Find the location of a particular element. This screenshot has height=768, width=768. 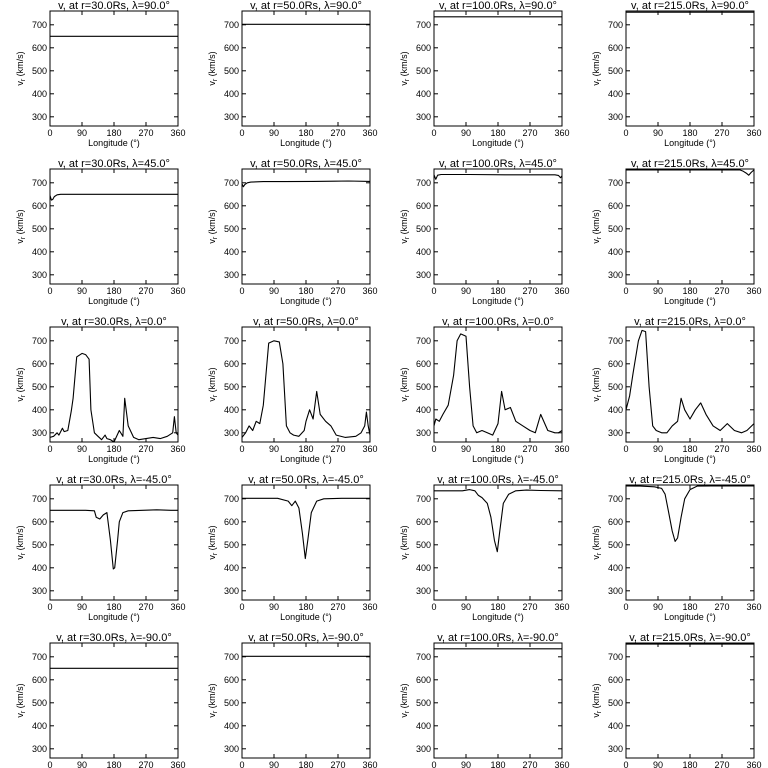

panel-title: v, at r=50.0Rs, λ=90.0° is located at coordinates (306, 6).